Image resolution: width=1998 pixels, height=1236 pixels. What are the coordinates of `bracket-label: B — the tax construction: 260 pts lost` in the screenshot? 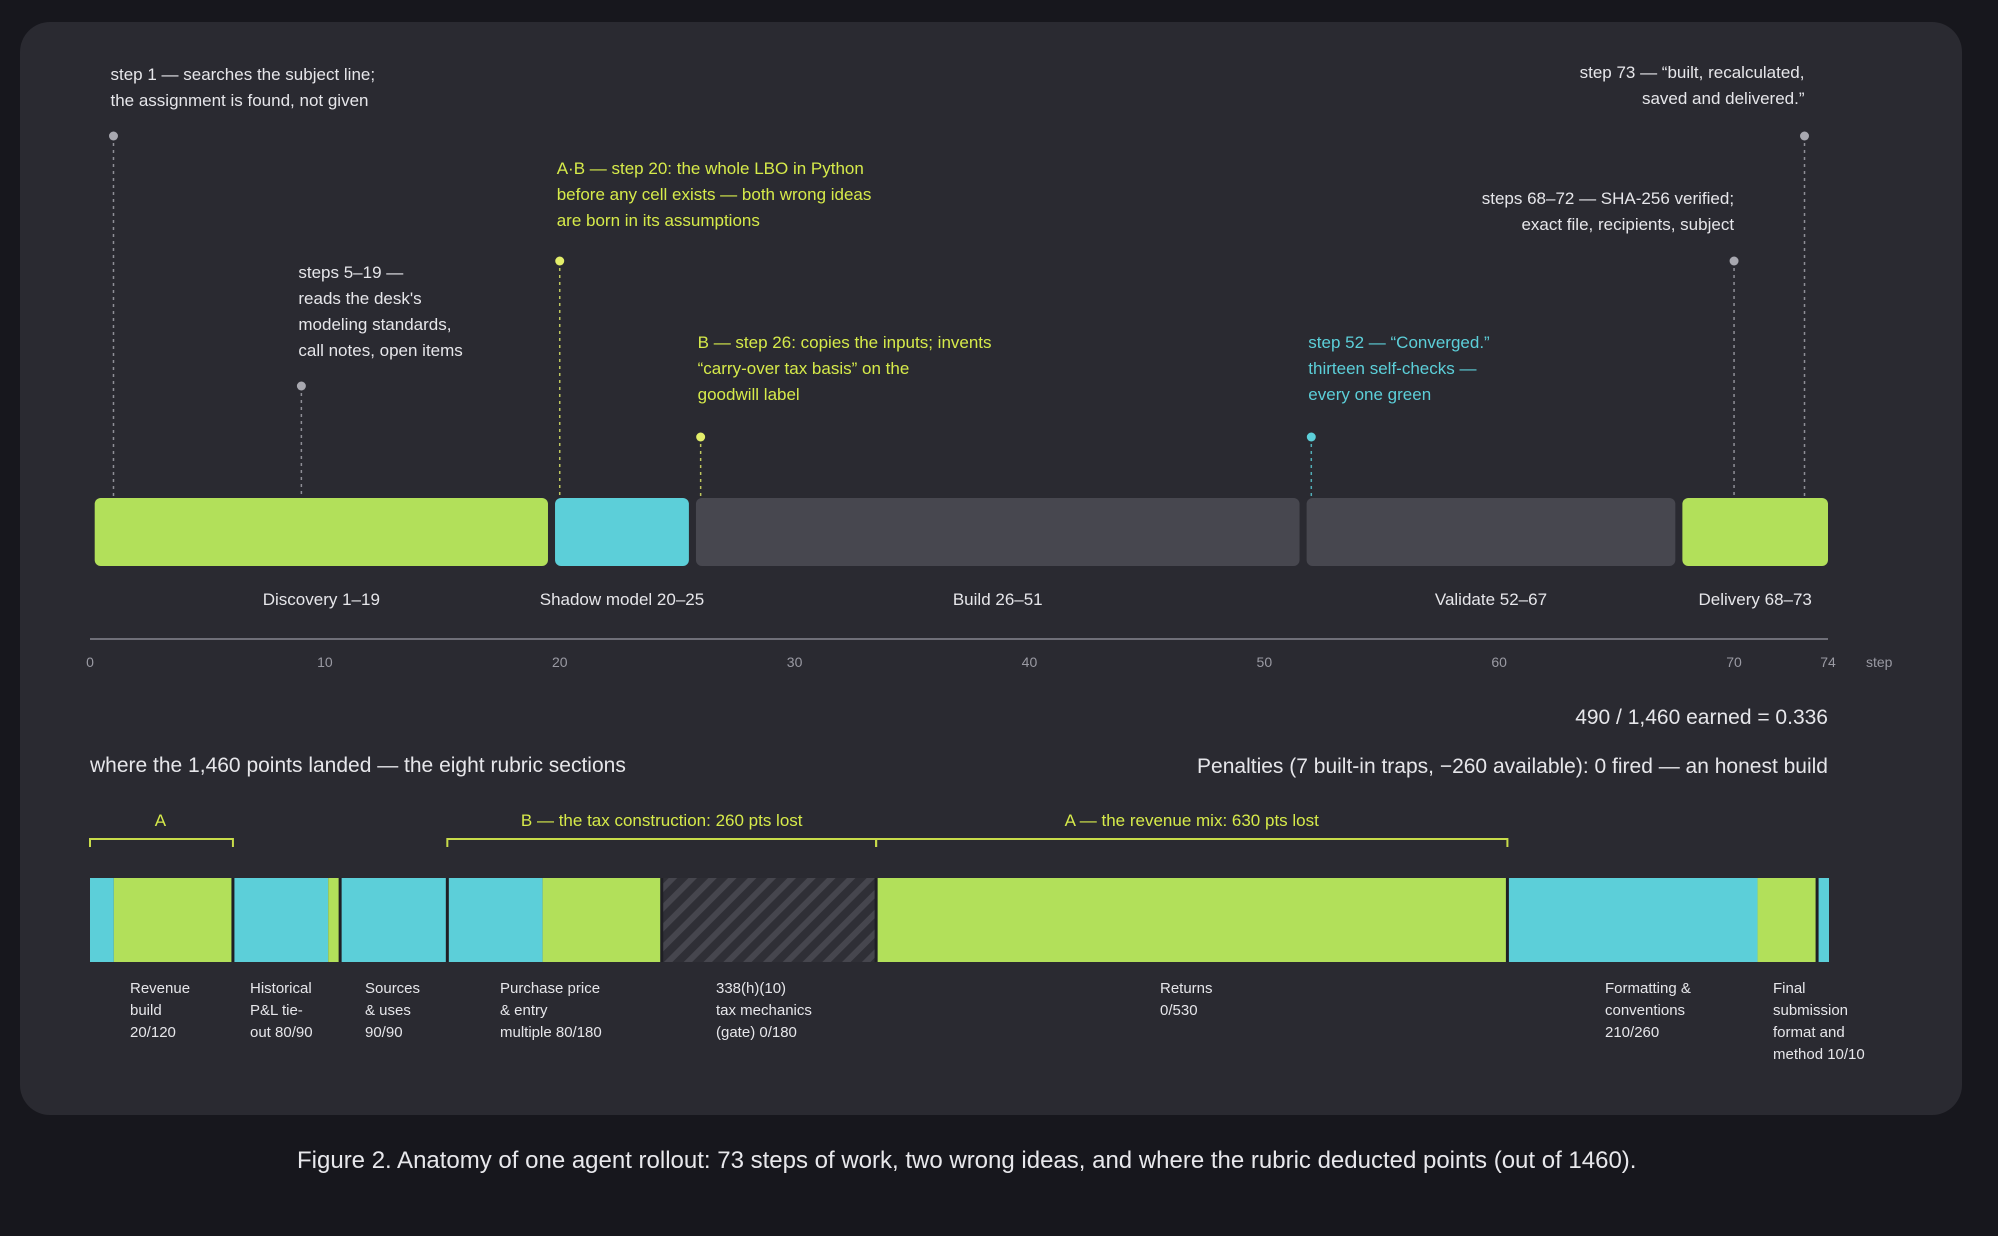 It's located at (662, 820).